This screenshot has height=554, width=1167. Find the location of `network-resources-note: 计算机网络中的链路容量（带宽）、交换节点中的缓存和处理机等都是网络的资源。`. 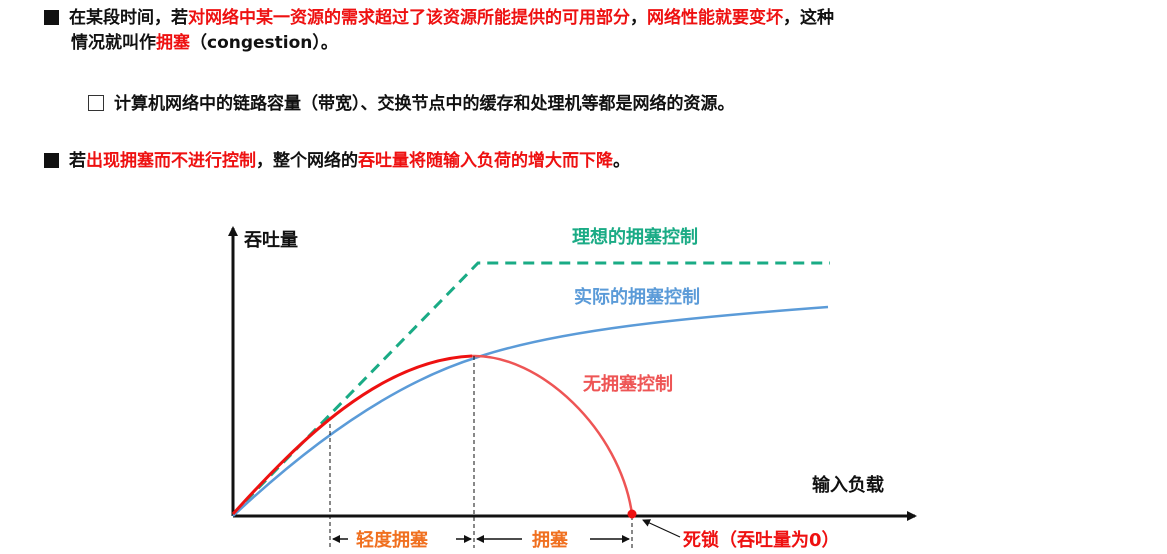

network-resources-note: 计算机网络中的链路容量（带宽）、交换节点中的缓存和处理机等都是网络的资源。 is located at coordinates (411, 104).